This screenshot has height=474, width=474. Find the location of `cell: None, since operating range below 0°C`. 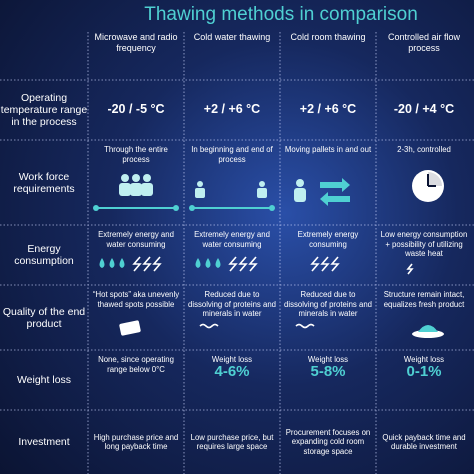

cell: None, since operating range below 0°C is located at coordinates (136, 382).